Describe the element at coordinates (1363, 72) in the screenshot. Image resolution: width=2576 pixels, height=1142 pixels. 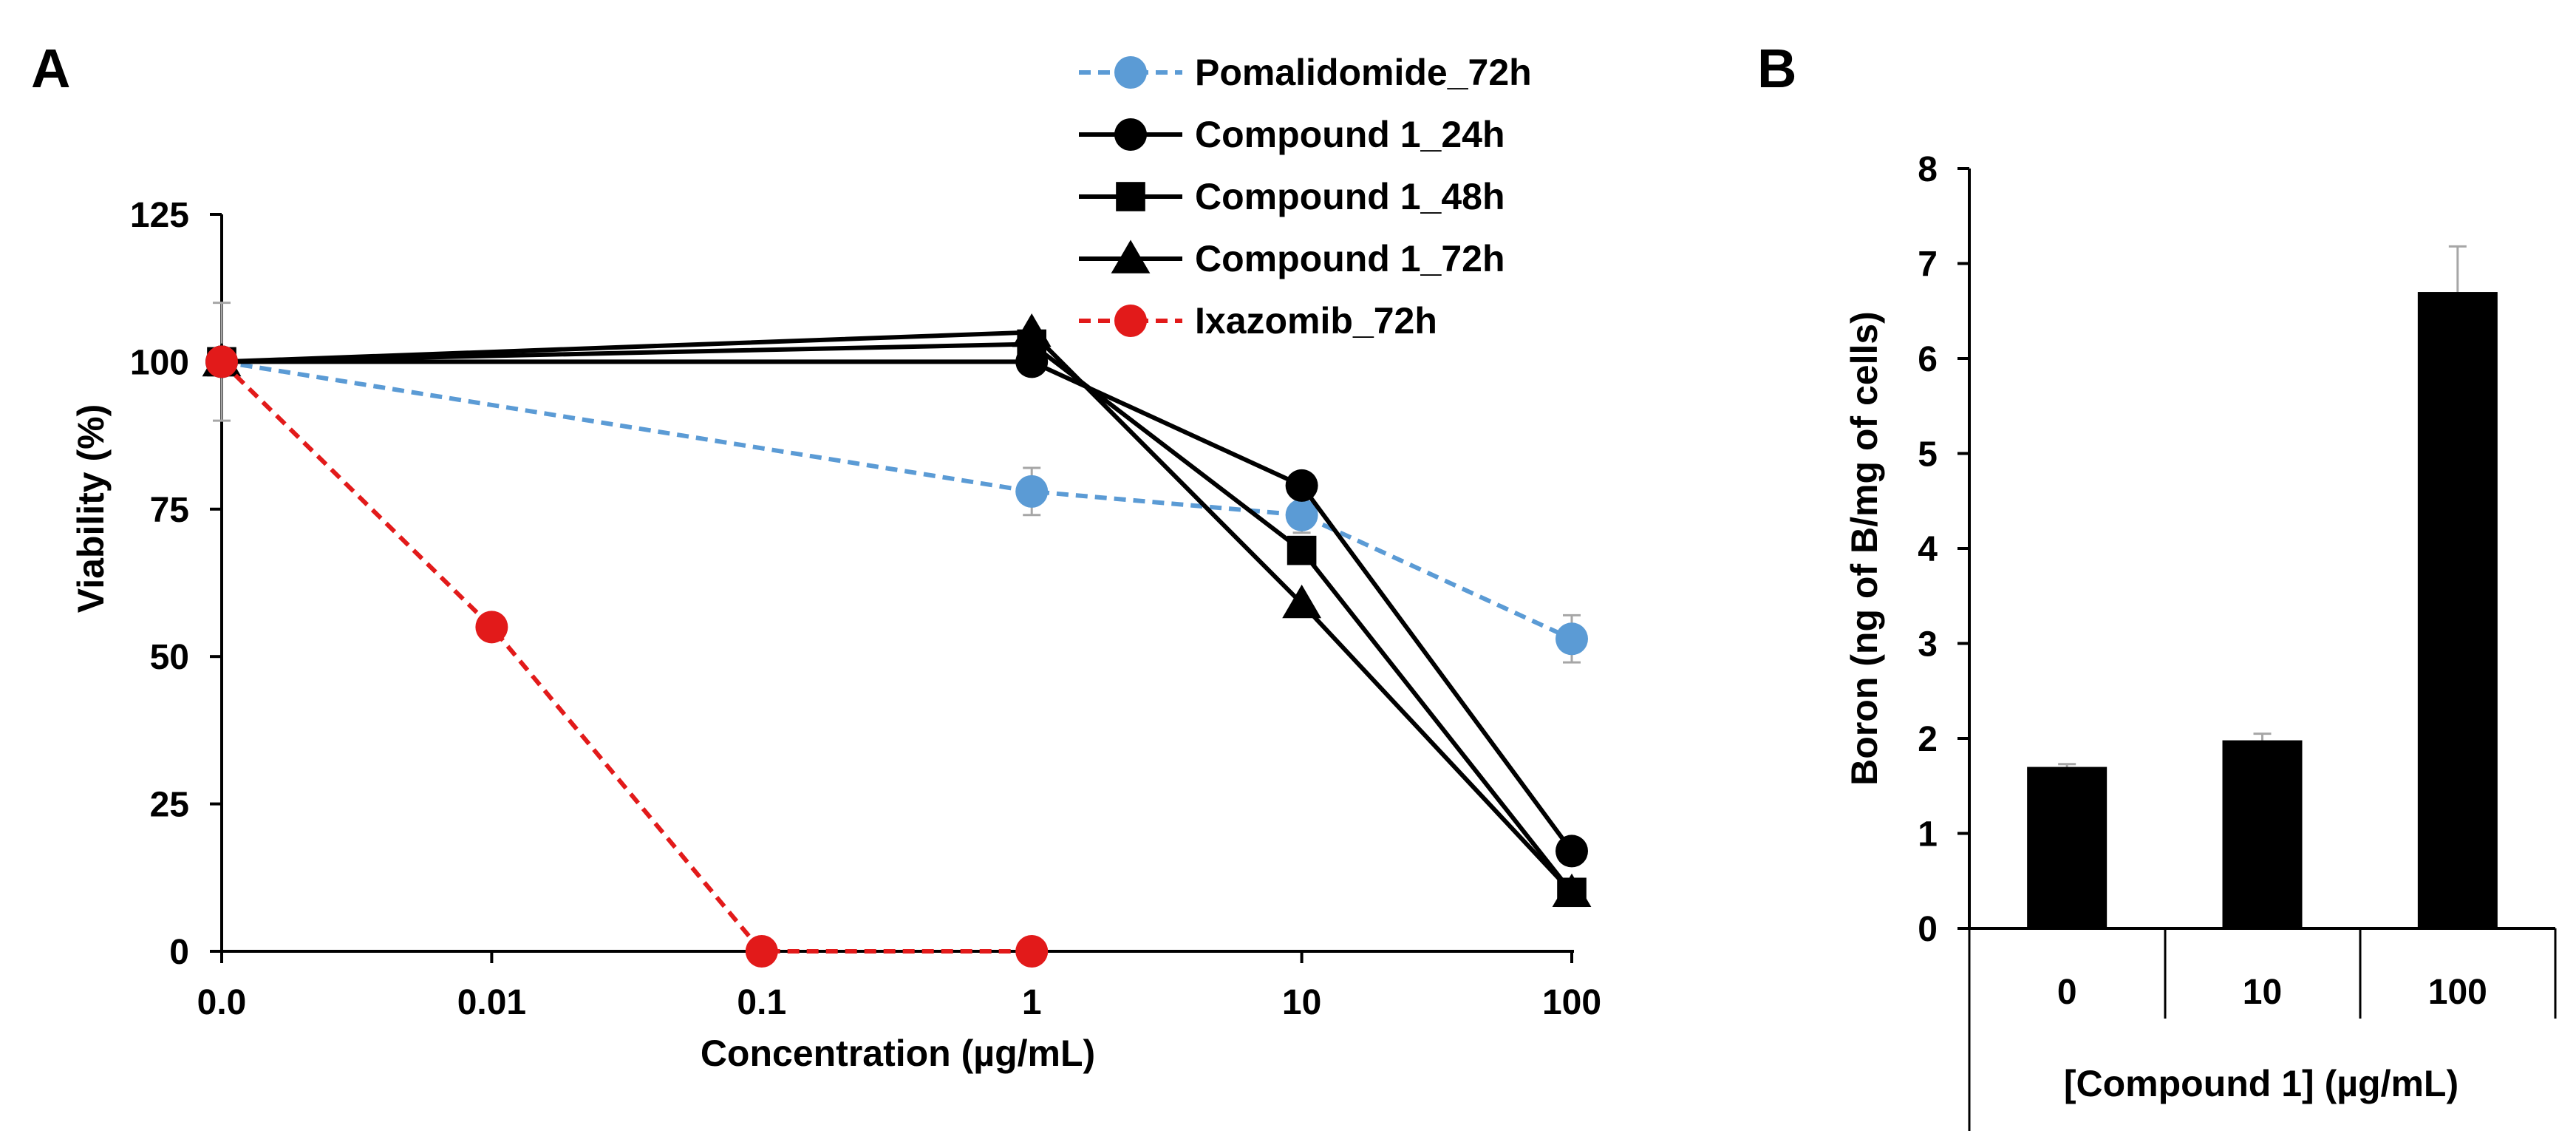
I see `legend-label: Pomalidomide_72h` at that location.